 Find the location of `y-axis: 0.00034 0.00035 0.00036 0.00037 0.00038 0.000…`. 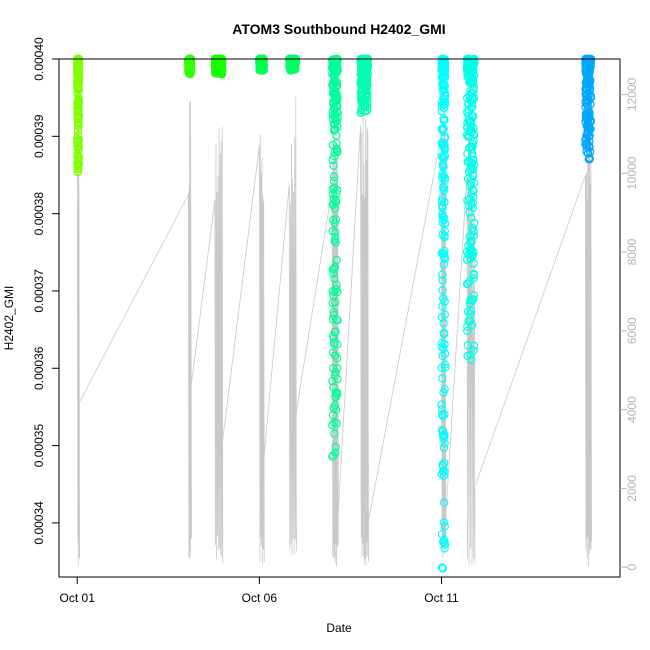

y-axis: 0.00034 0.00035 0.00036 0.00037 0.00038 0.000… is located at coordinates (45, 291).